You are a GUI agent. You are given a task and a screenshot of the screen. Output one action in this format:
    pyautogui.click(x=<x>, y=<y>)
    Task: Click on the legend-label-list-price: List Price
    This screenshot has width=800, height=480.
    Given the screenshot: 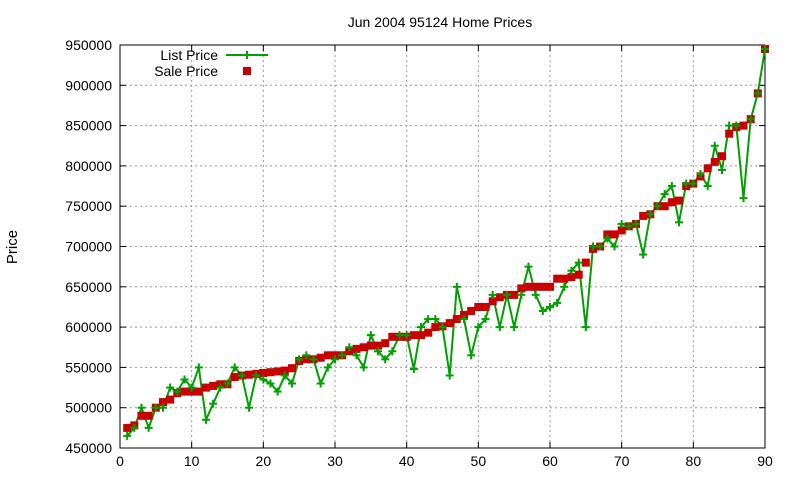 What is the action you would take?
    pyautogui.click(x=189, y=55)
    